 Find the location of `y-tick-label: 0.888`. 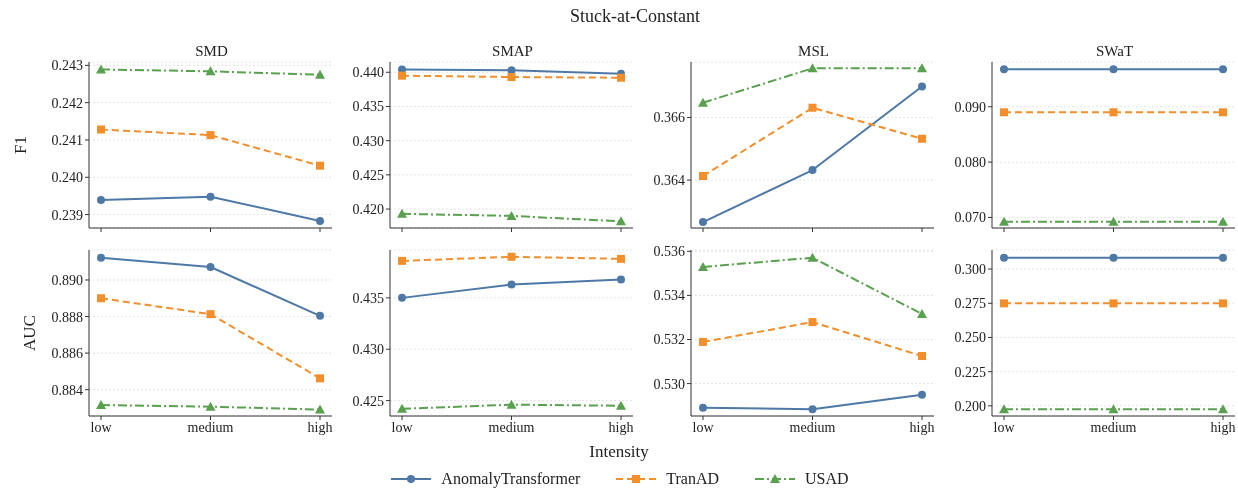

y-tick-label: 0.888 is located at coordinates (67, 317).